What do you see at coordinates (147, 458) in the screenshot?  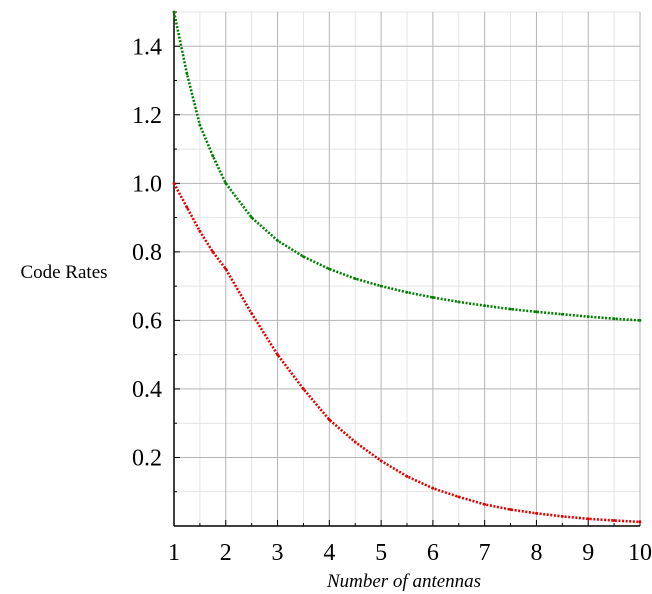 I see `y-tick-label: 0.2` at bounding box center [147, 458].